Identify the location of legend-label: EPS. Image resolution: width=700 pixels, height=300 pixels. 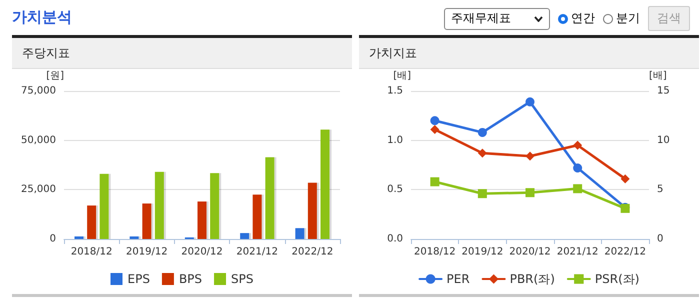
(139, 279).